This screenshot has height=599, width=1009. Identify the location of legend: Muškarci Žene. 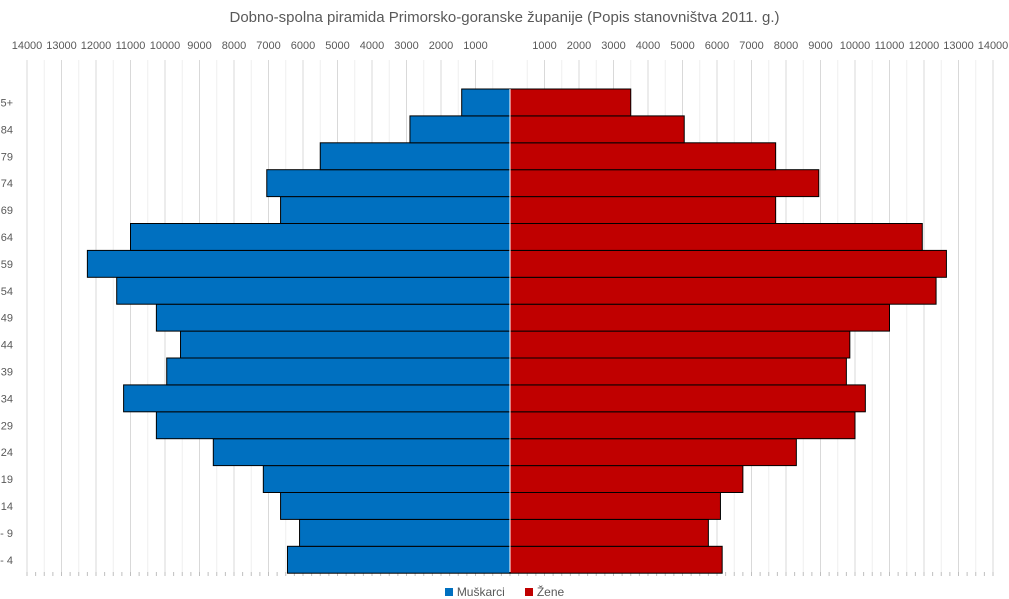
(504, 592).